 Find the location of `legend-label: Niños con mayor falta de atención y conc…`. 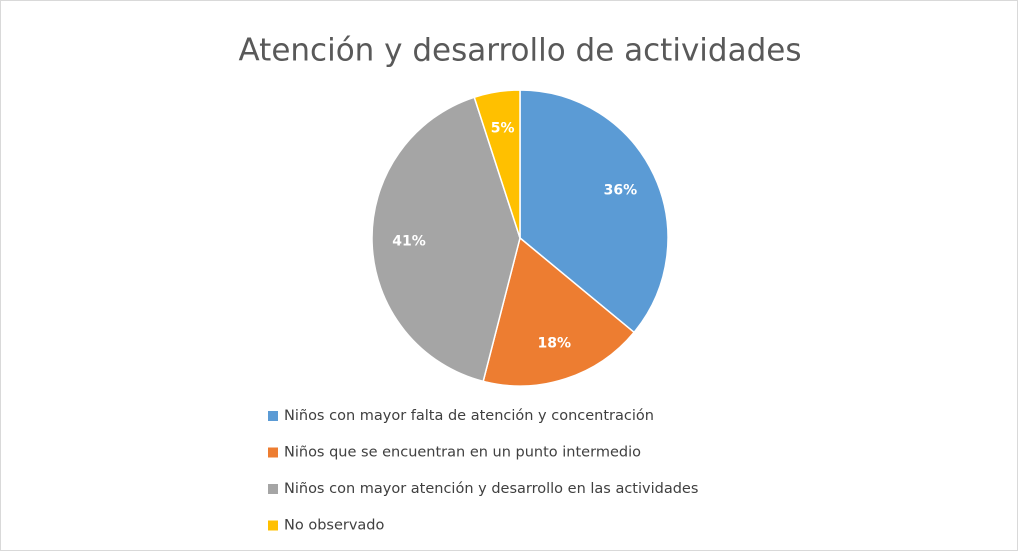

legend-label: Niños con mayor falta de atención y conc… is located at coordinates (469, 416).